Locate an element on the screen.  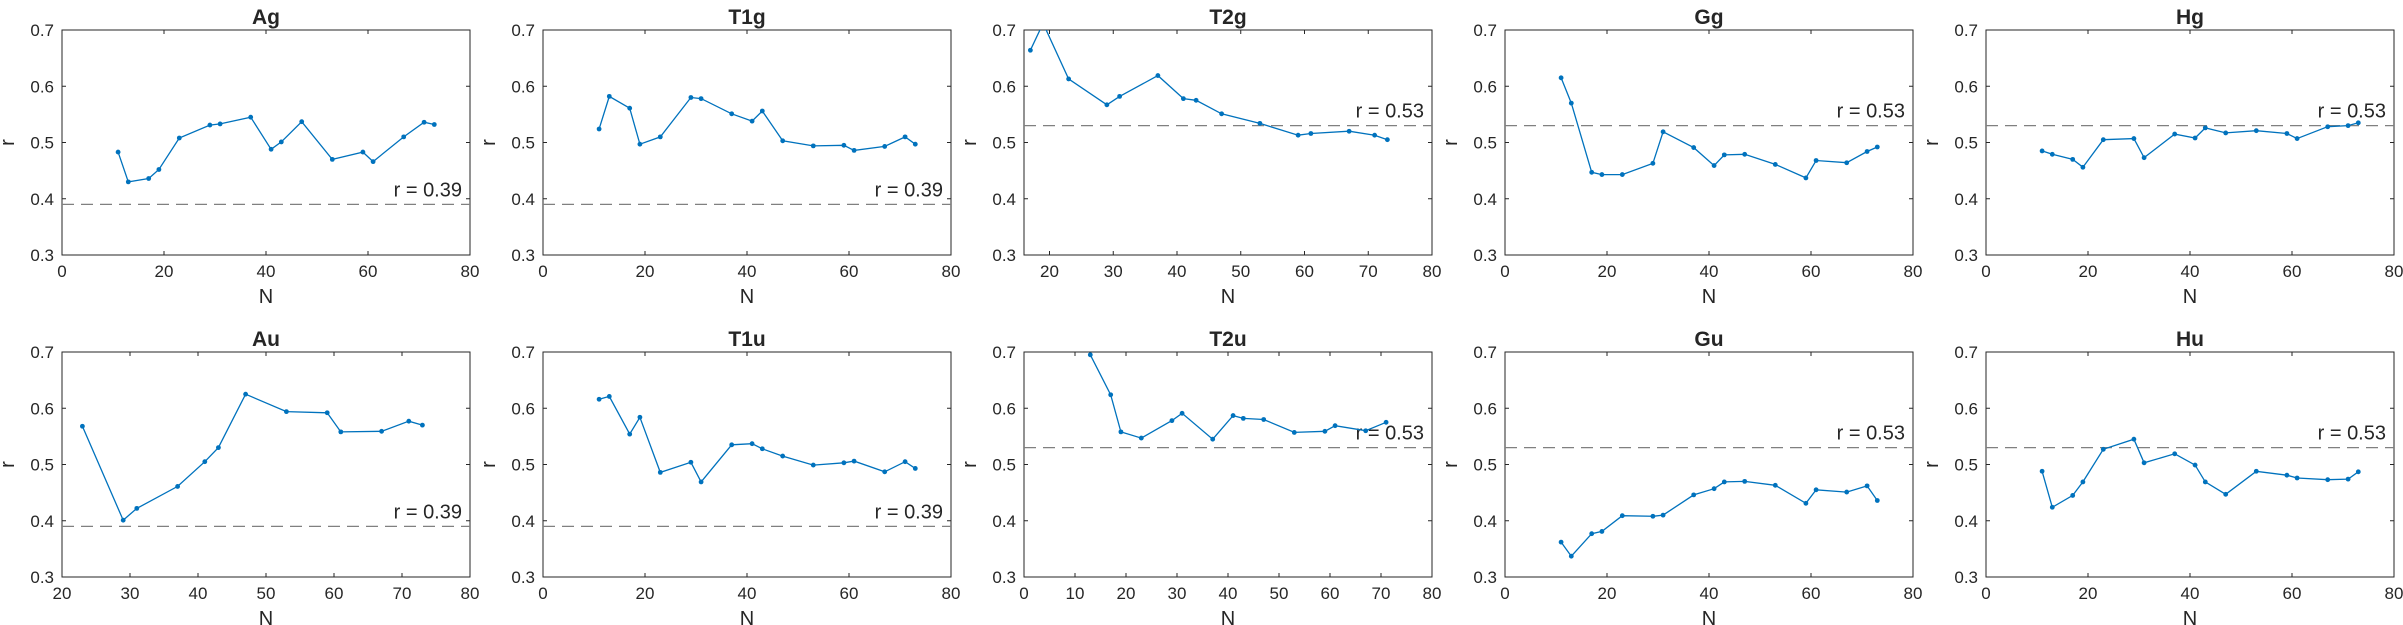
reference-label: r = 0.53 is located at coordinates (2352, 112).